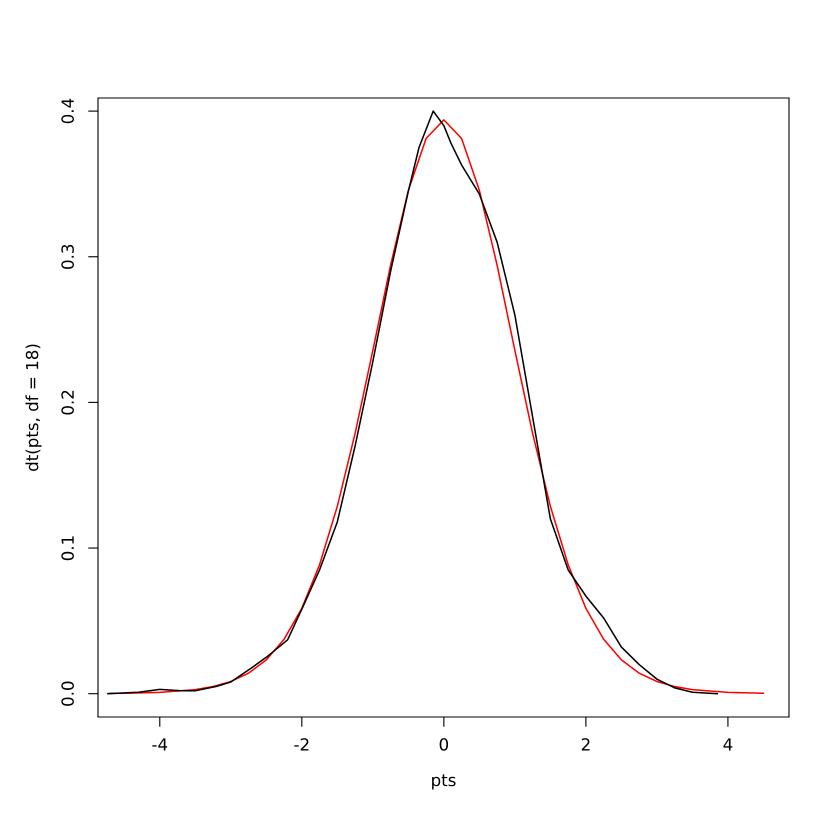  What do you see at coordinates (67, 111) in the screenshot?
I see `y-tick-label: 0.4` at bounding box center [67, 111].